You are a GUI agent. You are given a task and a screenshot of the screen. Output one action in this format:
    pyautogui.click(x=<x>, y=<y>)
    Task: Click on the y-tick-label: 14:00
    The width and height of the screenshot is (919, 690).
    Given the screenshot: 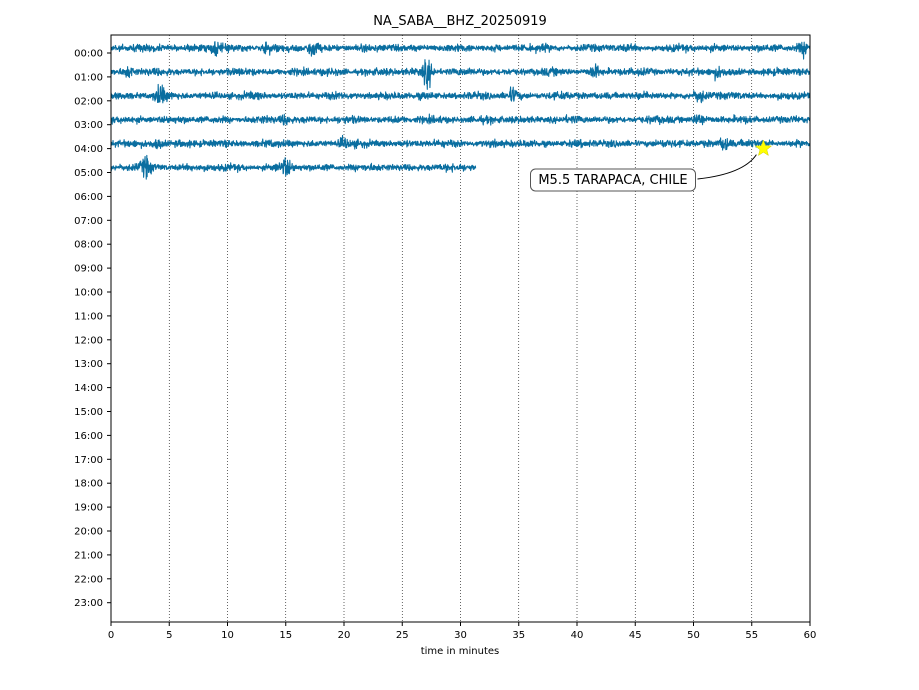 What is the action you would take?
    pyautogui.click(x=88, y=388)
    